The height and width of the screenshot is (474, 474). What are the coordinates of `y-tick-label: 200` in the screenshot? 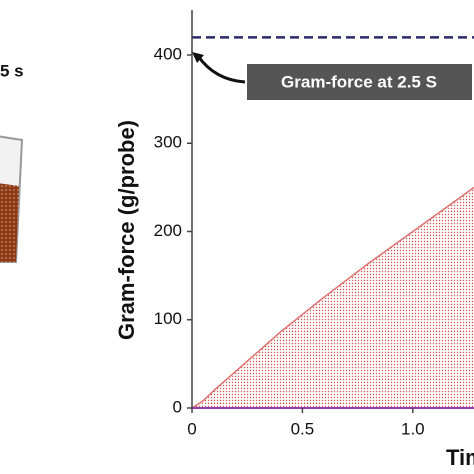 It's located at (168, 230).